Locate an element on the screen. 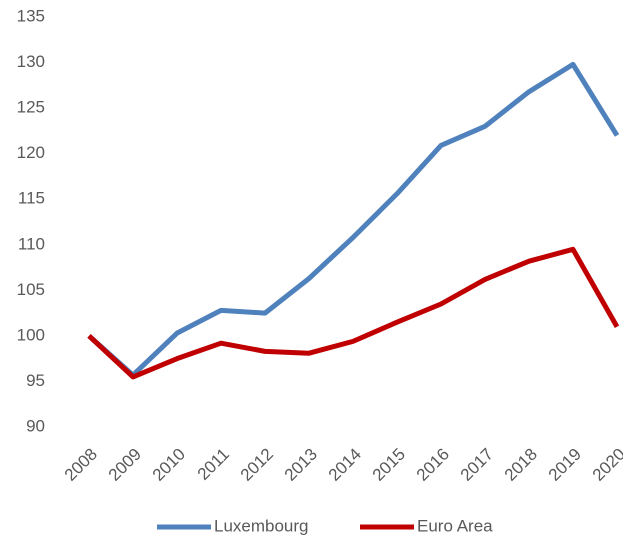  y-tick-label: 135 is located at coordinates (31, 15).